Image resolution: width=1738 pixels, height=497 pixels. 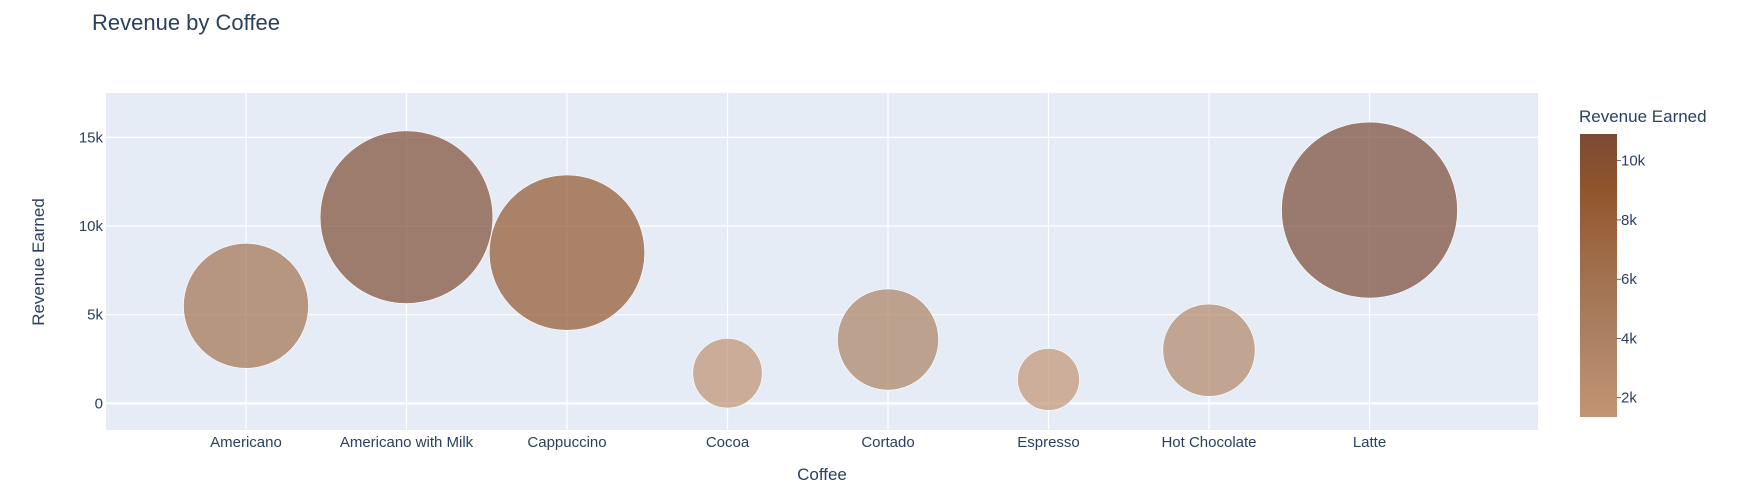 What do you see at coordinates (91, 137) in the screenshot?
I see `y-tick-label: 15k` at bounding box center [91, 137].